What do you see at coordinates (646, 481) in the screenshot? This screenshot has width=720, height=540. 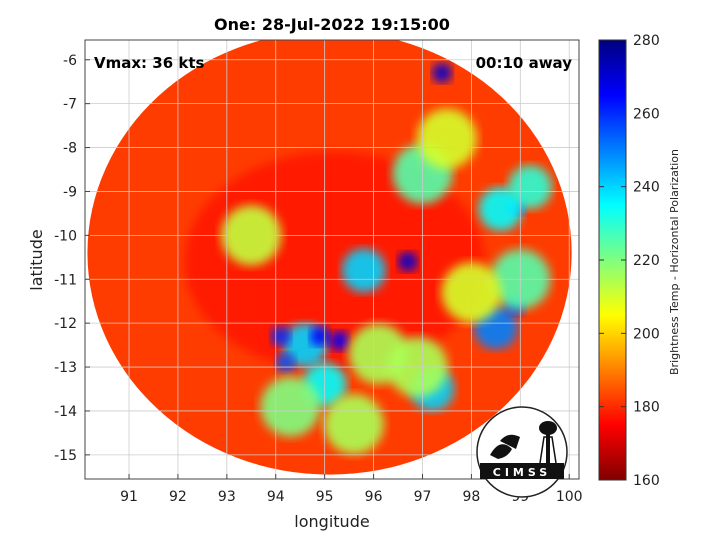 I see `colorbar-tick-label: 160` at bounding box center [646, 481].